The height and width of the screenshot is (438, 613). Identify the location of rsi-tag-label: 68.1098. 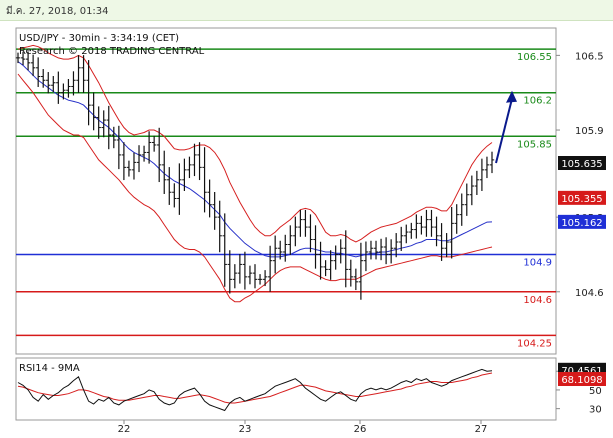
(581, 380).